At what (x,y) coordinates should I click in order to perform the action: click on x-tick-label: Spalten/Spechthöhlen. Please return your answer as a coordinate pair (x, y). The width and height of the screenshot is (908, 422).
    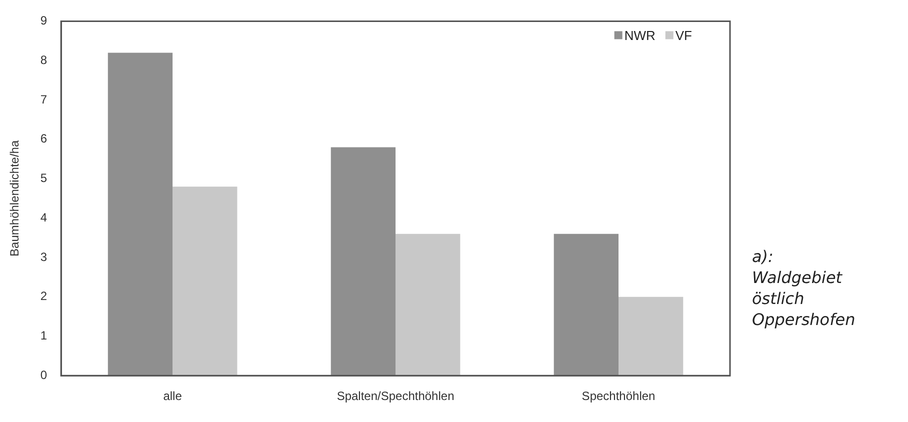
    Looking at the image, I should click on (395, 396).